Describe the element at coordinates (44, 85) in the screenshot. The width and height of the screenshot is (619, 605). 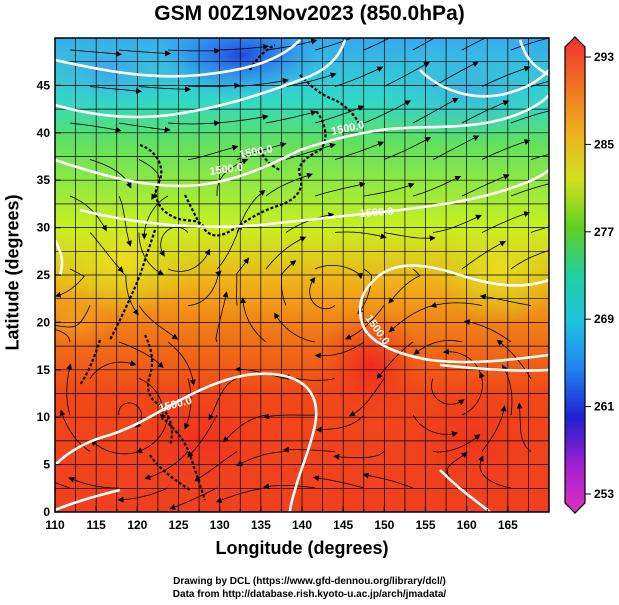
I see `y-tick-label: 45` at that location.